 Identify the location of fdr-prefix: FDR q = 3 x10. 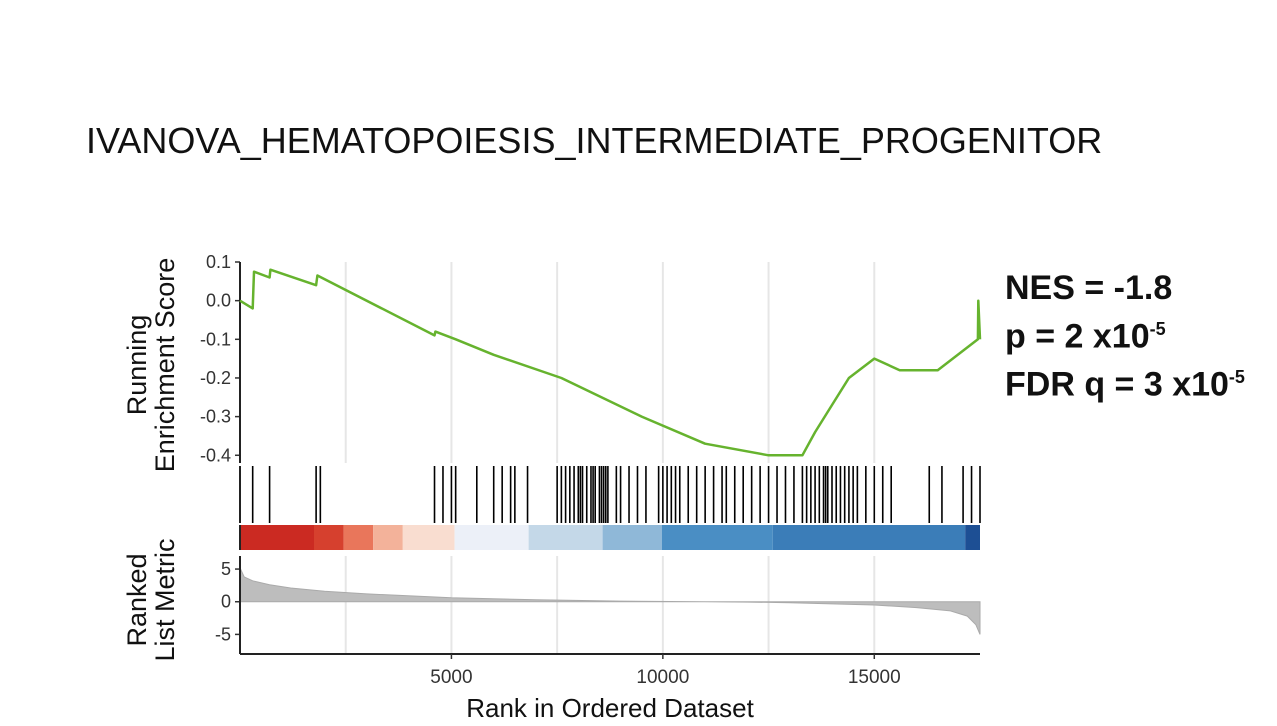
(1117, 384).